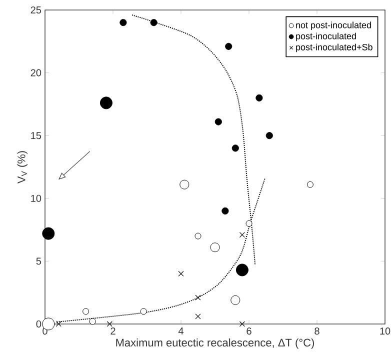 The image size is (391, 363). I want to click on y-axis-title: V$_{V}$ (%), so click(22, 167).